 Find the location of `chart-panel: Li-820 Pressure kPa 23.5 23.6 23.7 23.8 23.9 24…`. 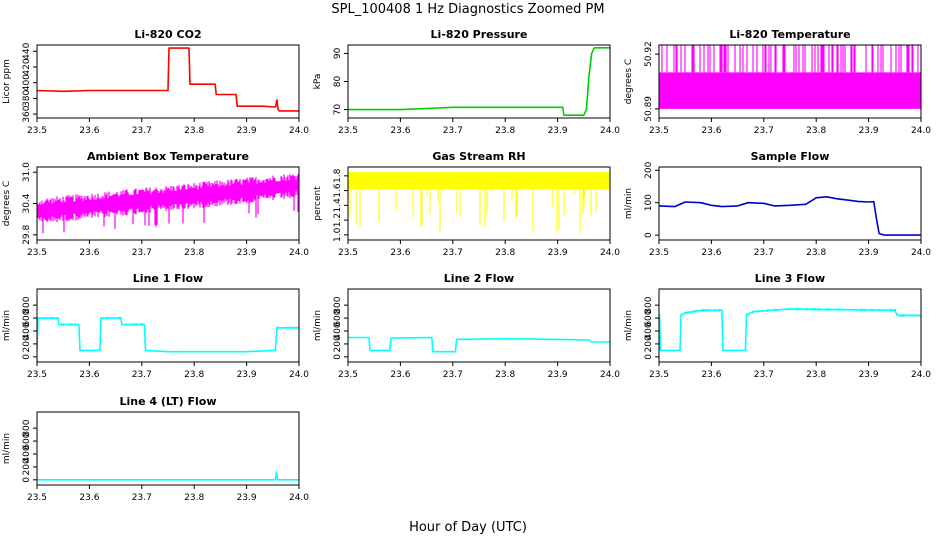

chart-panel: Li-820 Pressure kPa 23.5 23.6 23.7 23.8 23.9 24… is located at coordinates (466, 82).